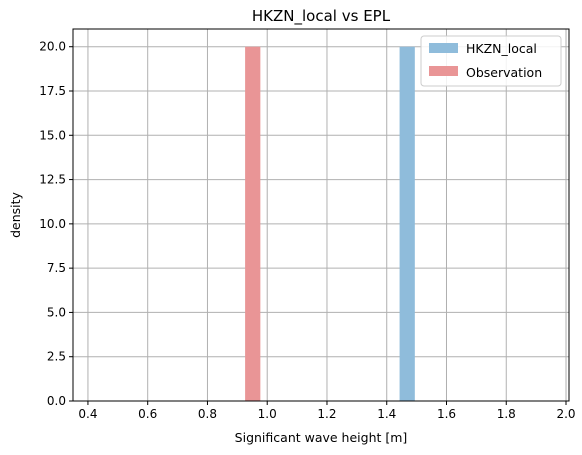  Describe the element at coordinates (52, 47) in the screenshot. I see `y-tick-label: 20.0` at that location.